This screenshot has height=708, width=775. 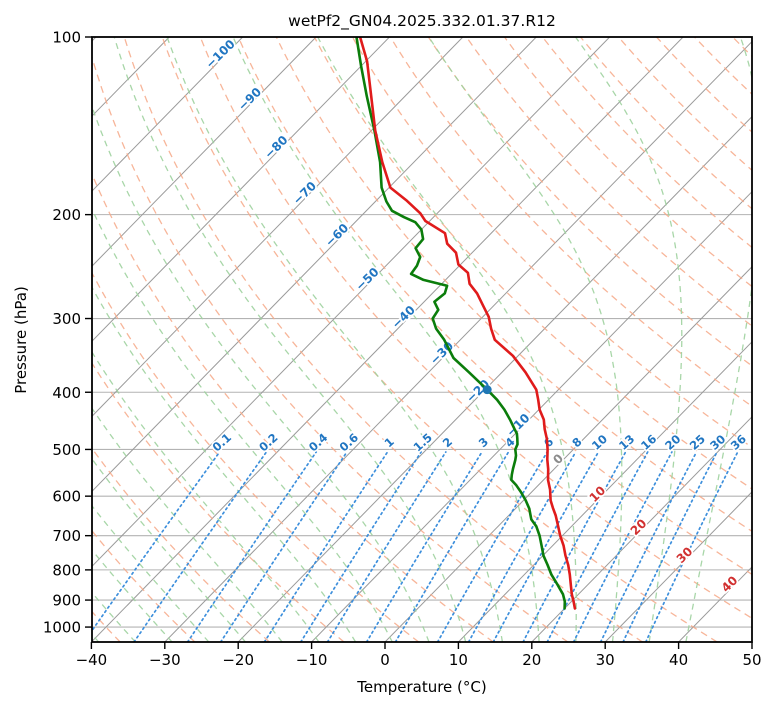 What do you see at coordinates (312, 660) in the screenshot?
I see `x-tick-label: −10` at bounding box center [312, 660].